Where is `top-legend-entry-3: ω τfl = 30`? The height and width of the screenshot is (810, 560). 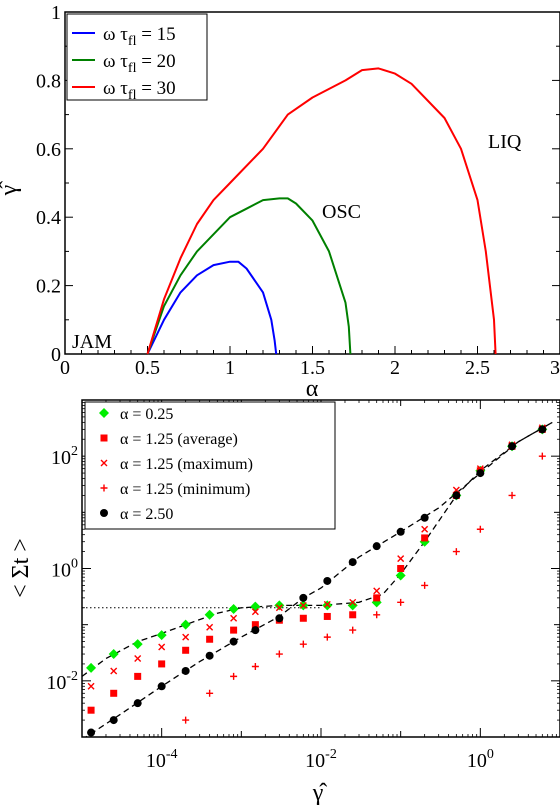 top-legend-entry-3: ω τfl = 30 is located at coordinates (124, 90).